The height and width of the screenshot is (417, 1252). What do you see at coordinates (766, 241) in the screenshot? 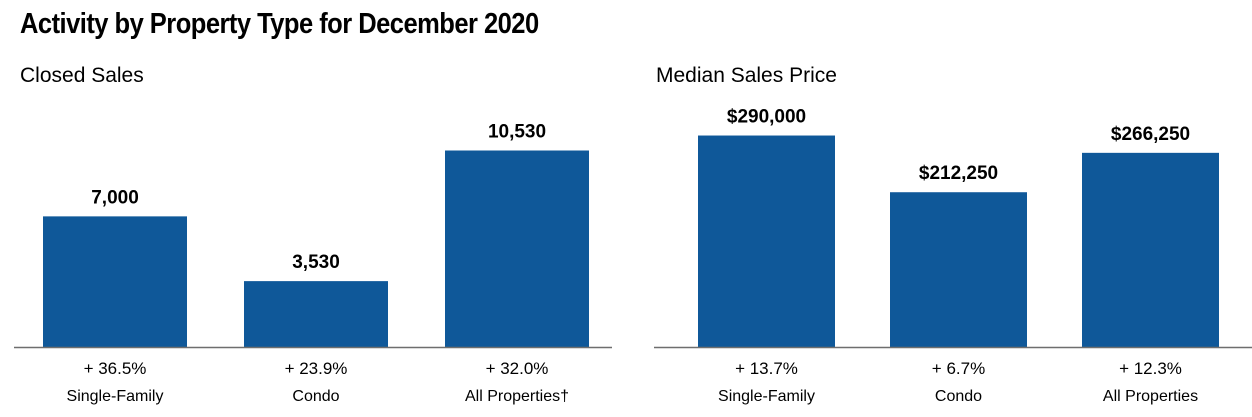
I see `median-price-bar-single-family` at bounding box center [766, 241].